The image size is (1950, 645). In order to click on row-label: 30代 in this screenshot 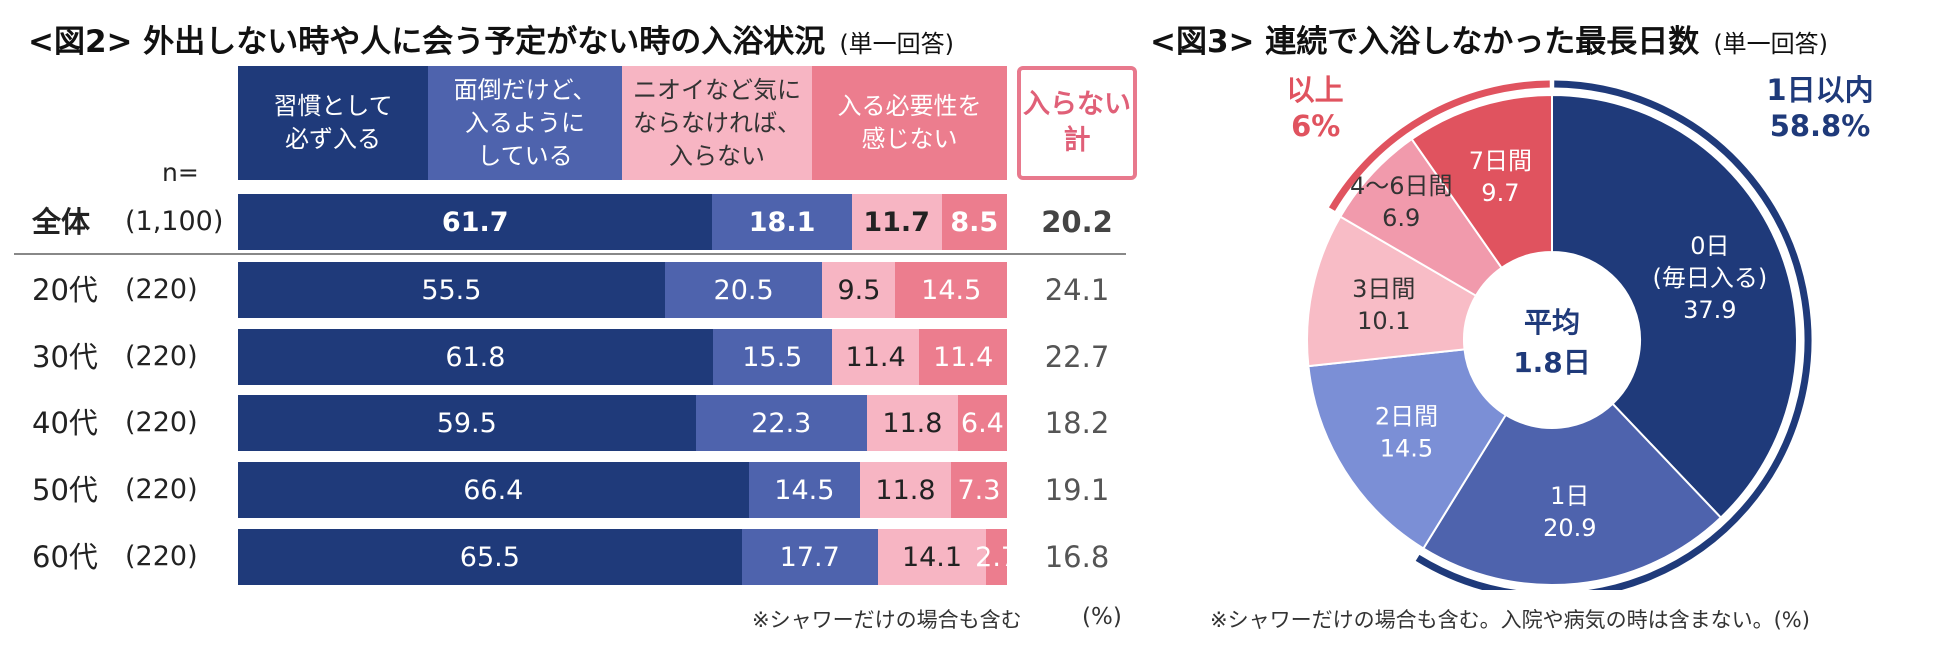, I will do `click(65, 357)`.